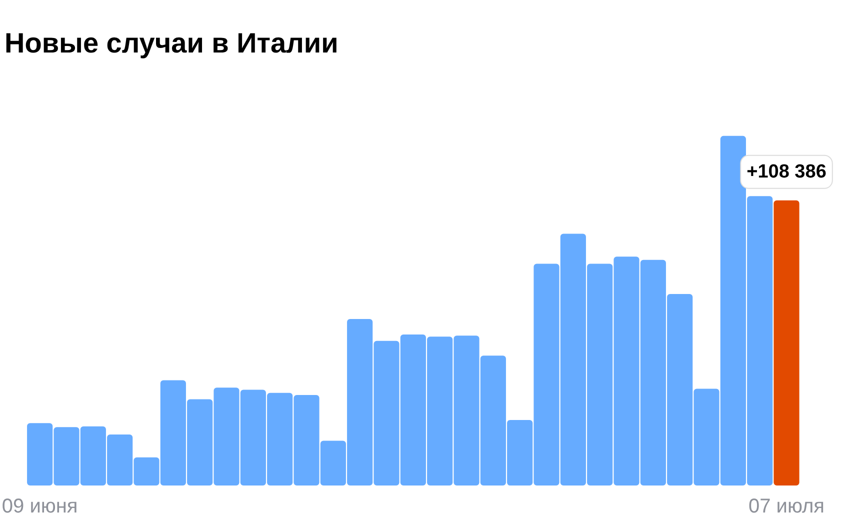 This screenshot has height=520, width=850. I want to click on chart-title: Новые случаи в Италии, so click(171, 43).